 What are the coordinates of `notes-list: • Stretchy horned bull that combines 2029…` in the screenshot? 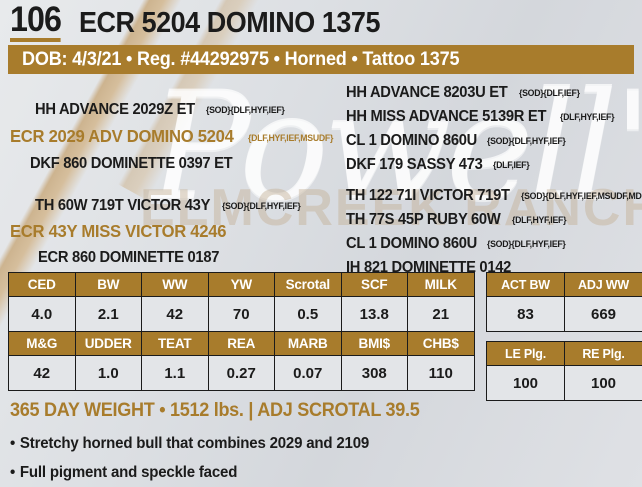 It's located at (322, 458).